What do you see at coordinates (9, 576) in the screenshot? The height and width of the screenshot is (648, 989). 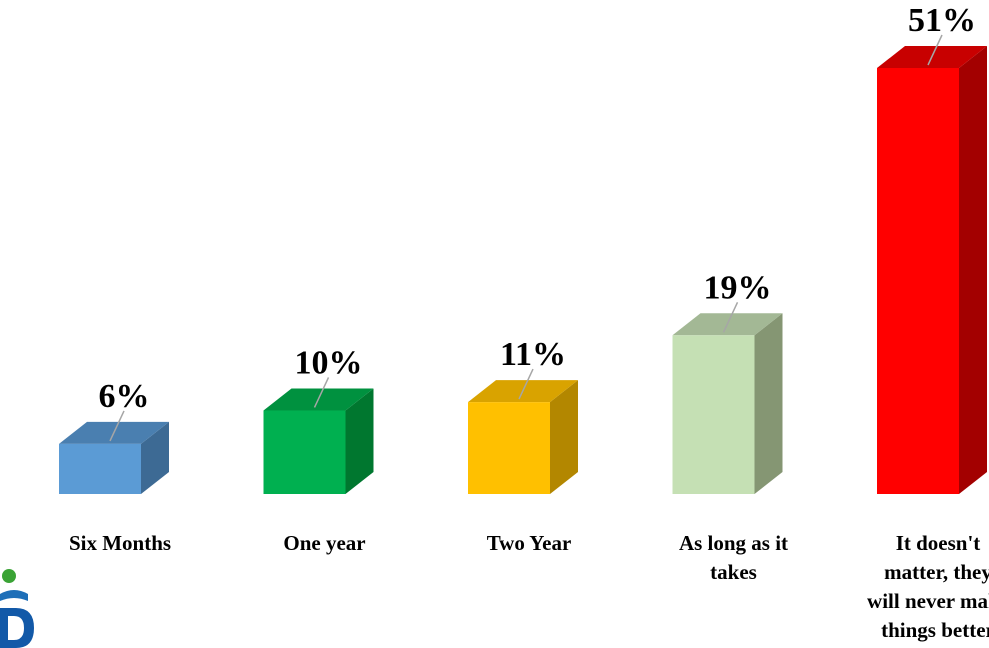 I see `logo-dot` at bounding box center [9, 576].